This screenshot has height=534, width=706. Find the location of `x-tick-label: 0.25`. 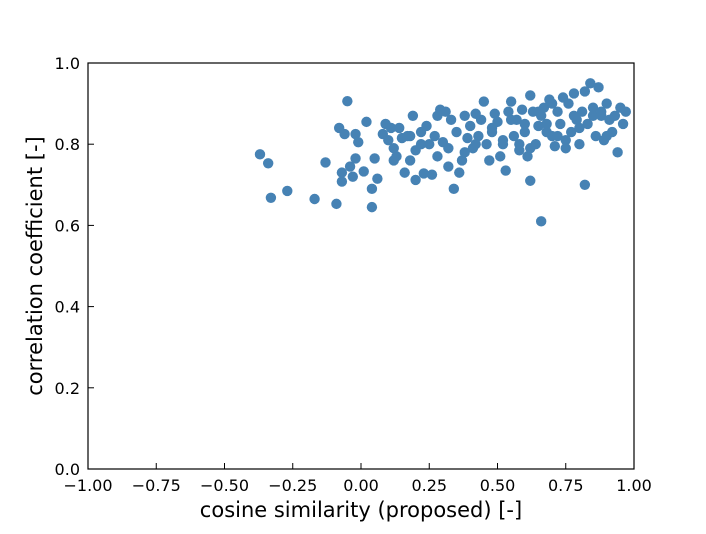

x-tick-label: 0.25 is located at coordinates (429, 485).